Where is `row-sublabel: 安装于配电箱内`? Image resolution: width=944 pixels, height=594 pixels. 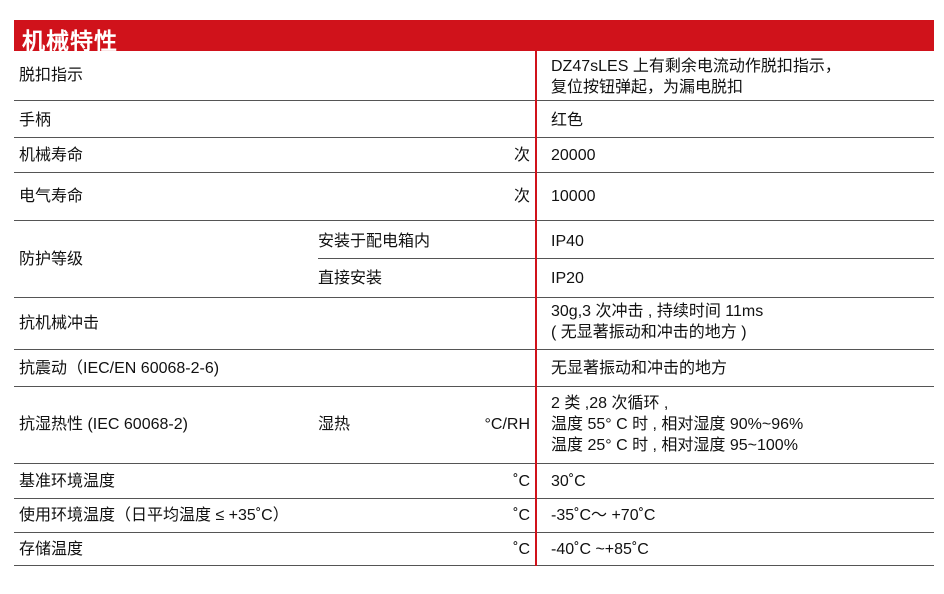
row-sublabel: 安装于配电箱内 is located at coordinates (374, 241).